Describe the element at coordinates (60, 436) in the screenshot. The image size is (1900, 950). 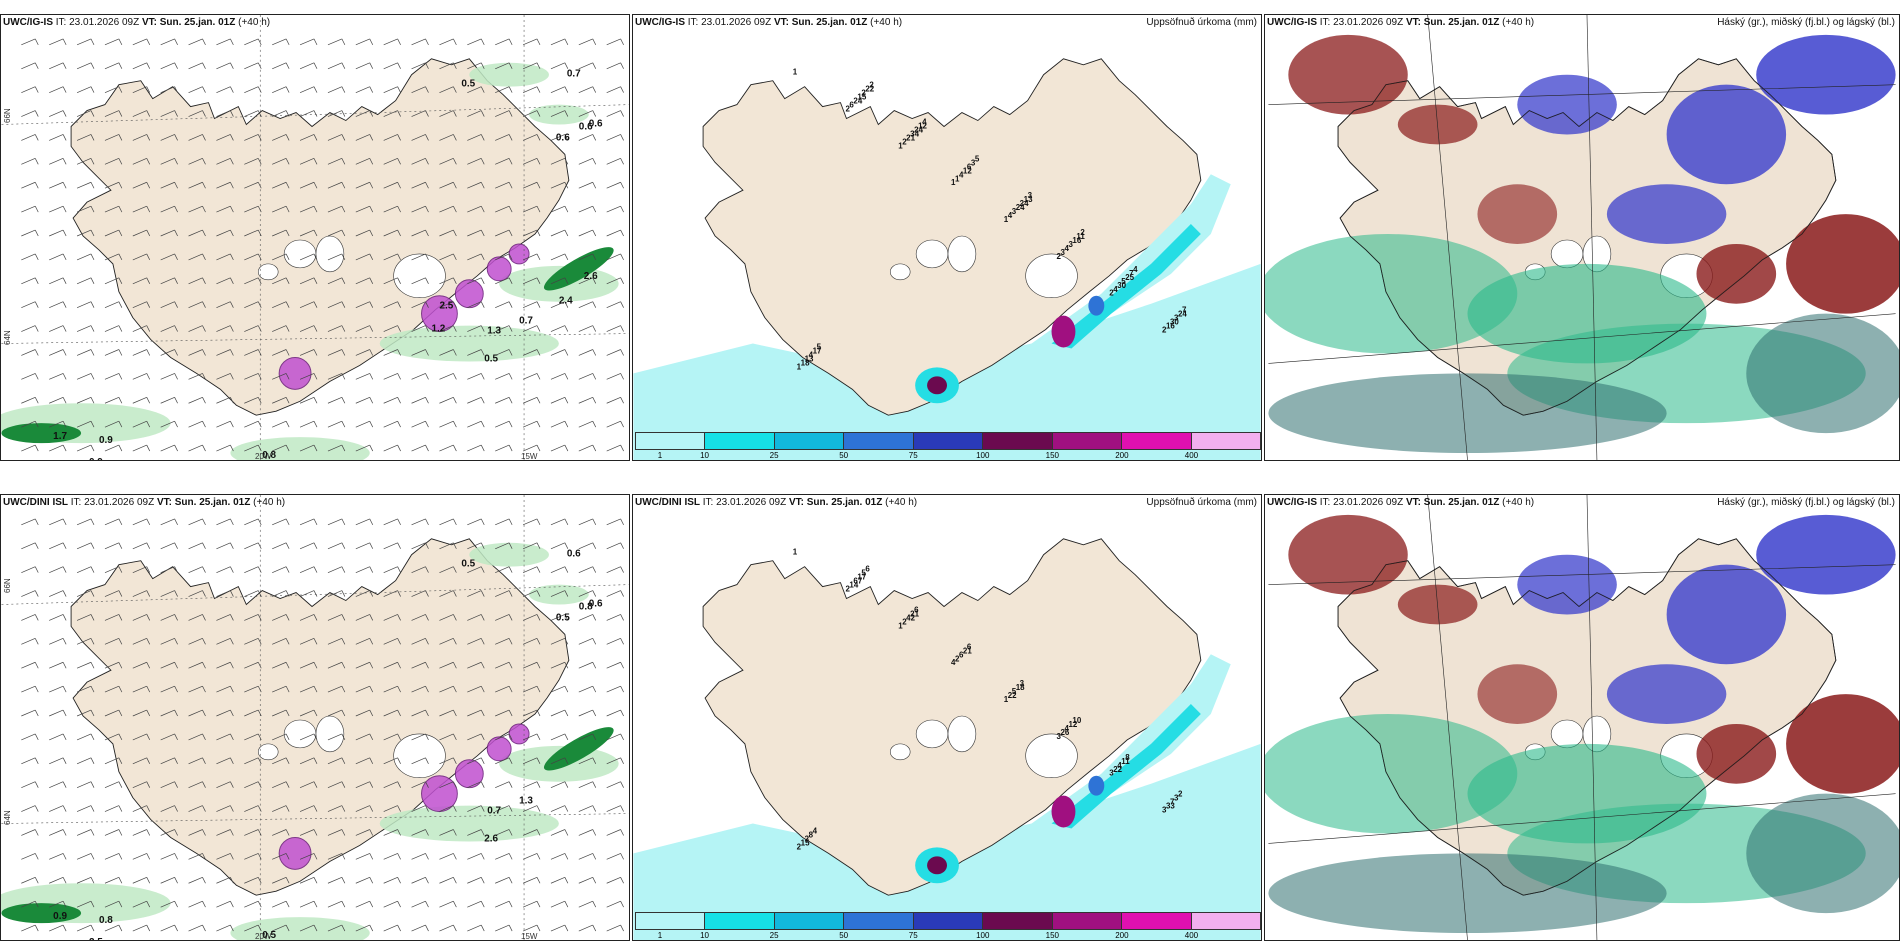
I see `wind-value-label: 1.7` at that location.